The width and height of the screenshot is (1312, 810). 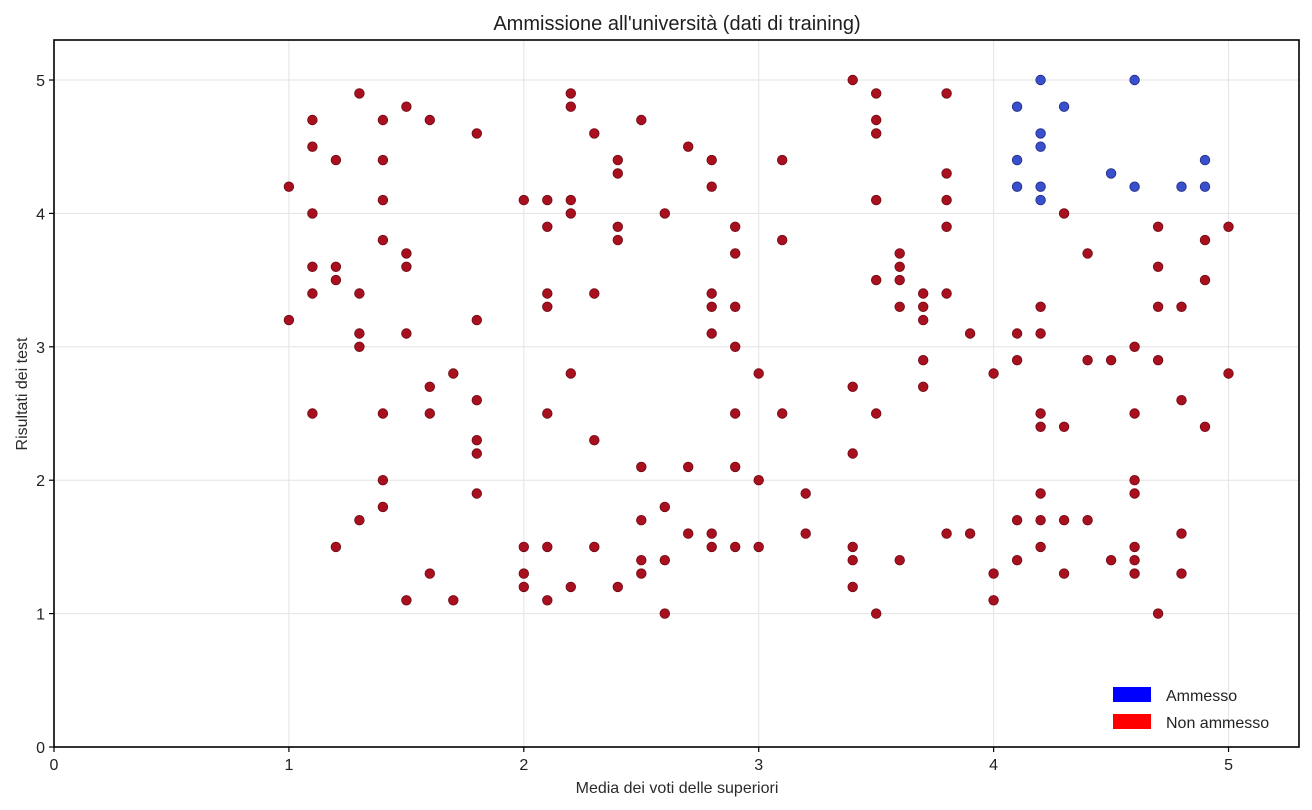 What do you see at coordinates (40, 348) in the screenshot?
I see `y-tick-label-3: 3` at bounding box center [40, 348].